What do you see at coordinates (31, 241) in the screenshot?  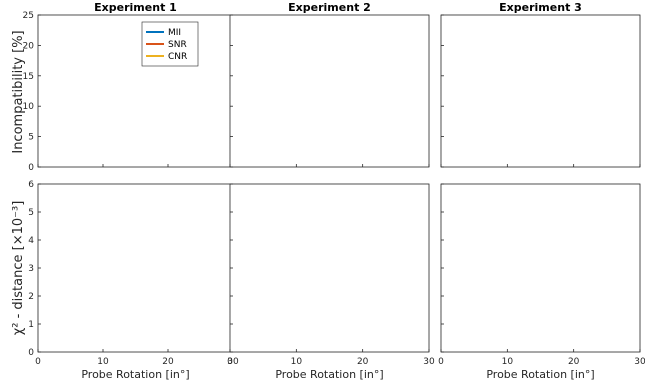 I see `y-tick-label: 4` at bounding box center [31, 241].